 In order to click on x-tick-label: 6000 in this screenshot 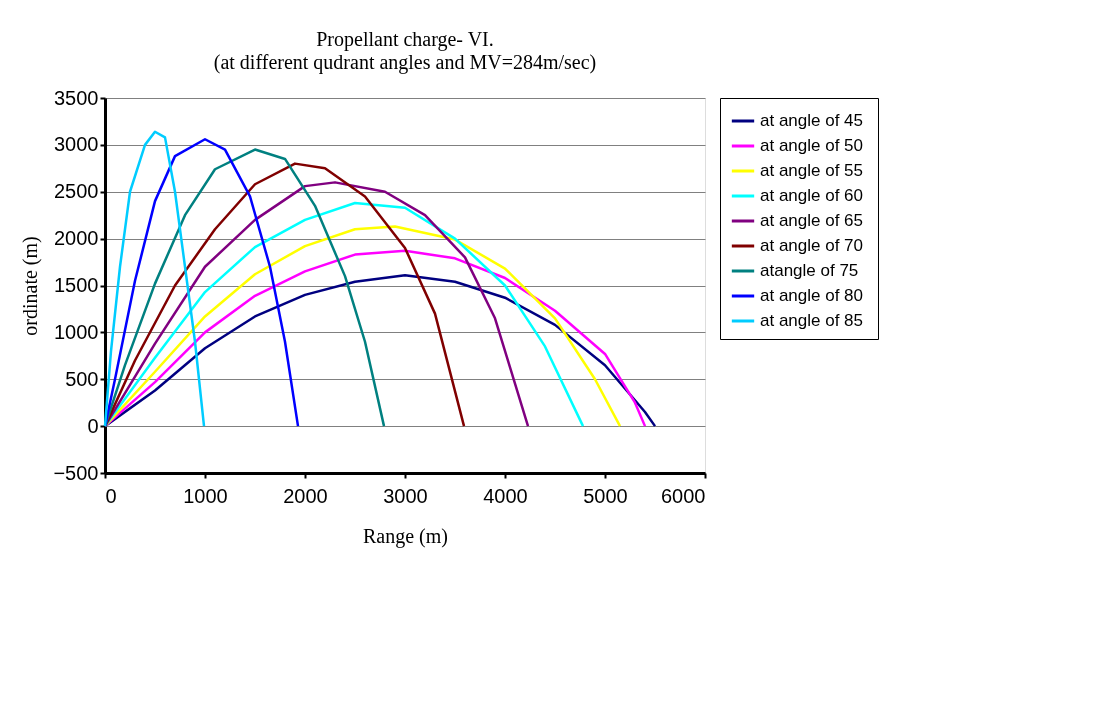, I will do `click(683, 495)`.